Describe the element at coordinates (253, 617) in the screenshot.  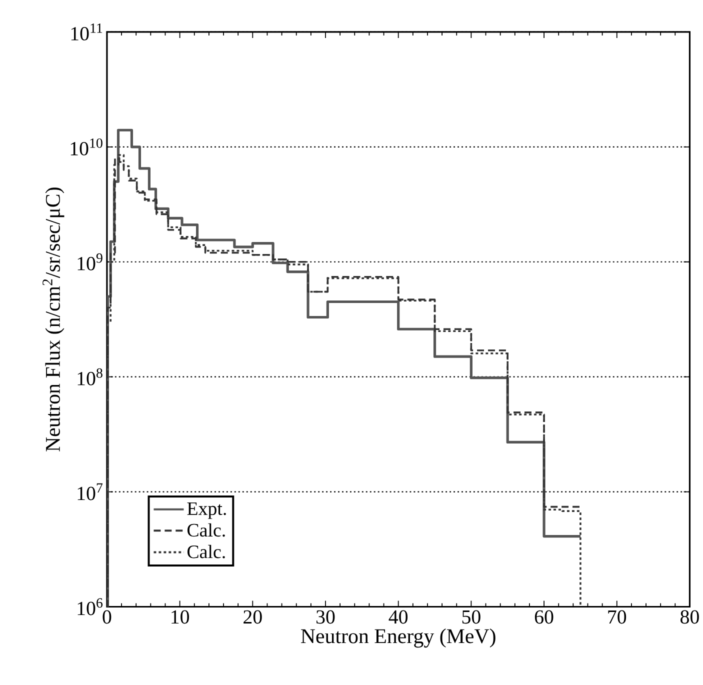
I see `x-tick-label: 20` at that location.